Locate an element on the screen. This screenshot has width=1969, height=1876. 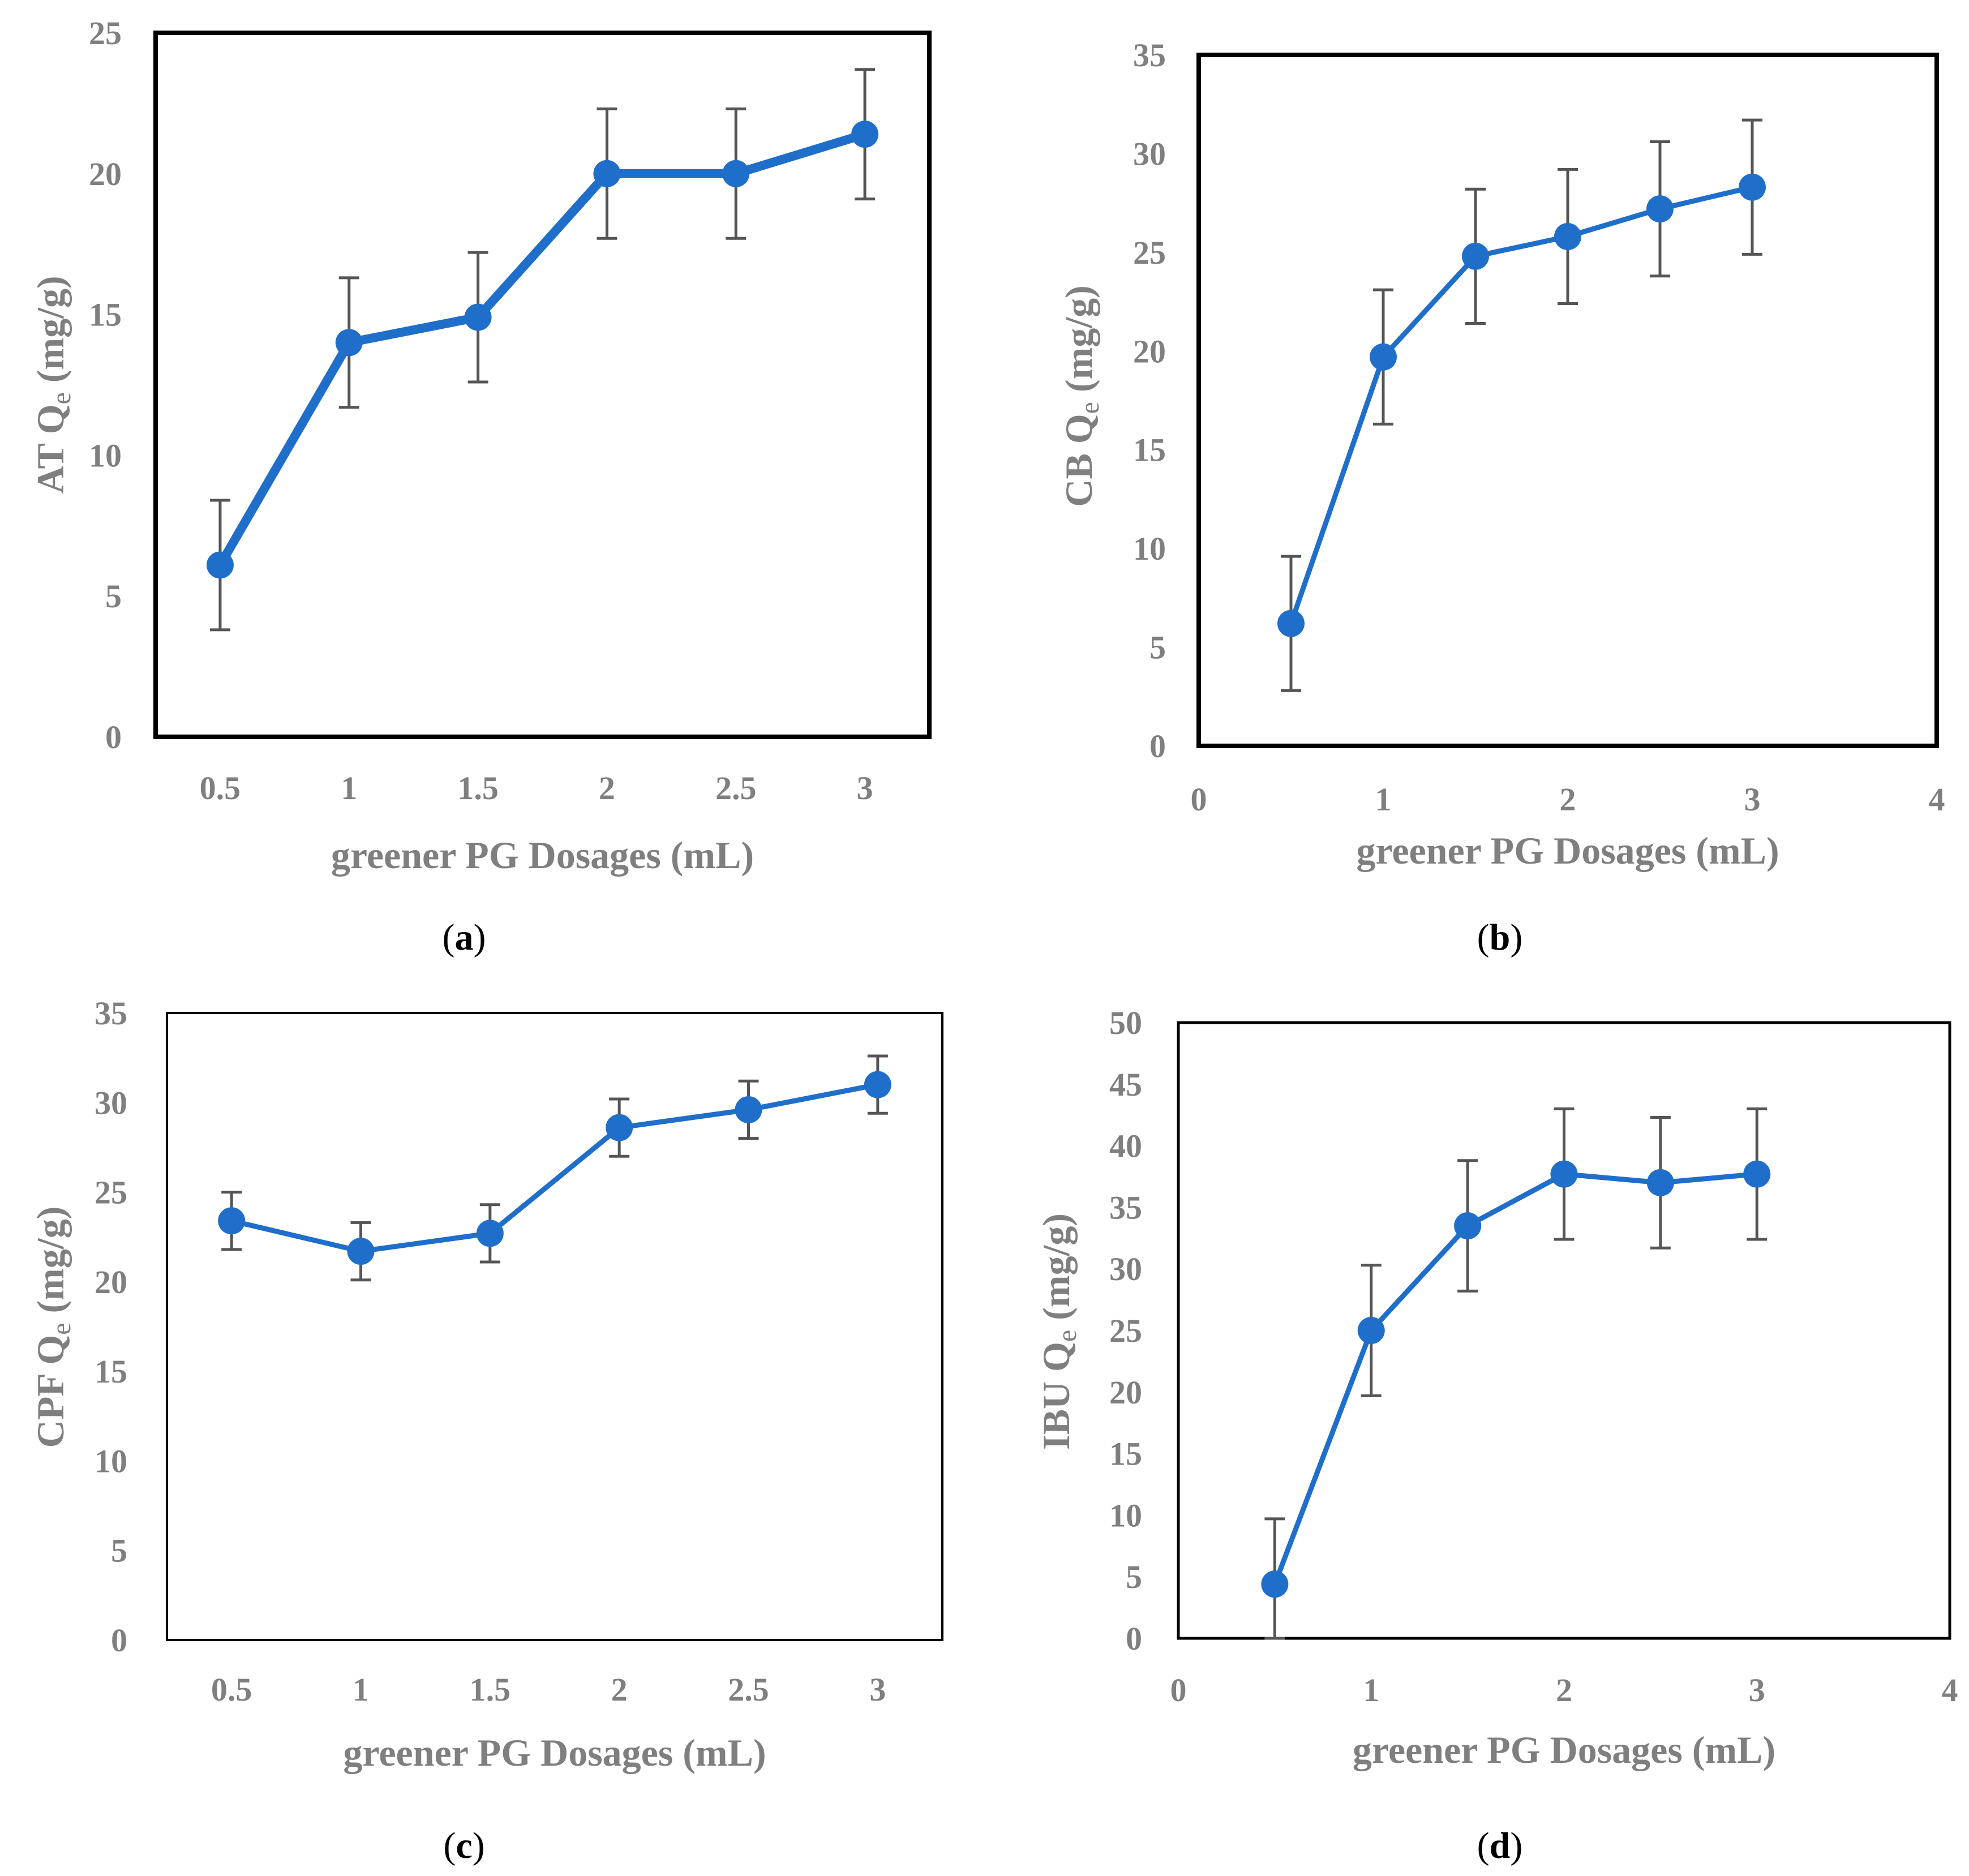
panel-caption: (c) is located at coordinates (464, 1845).